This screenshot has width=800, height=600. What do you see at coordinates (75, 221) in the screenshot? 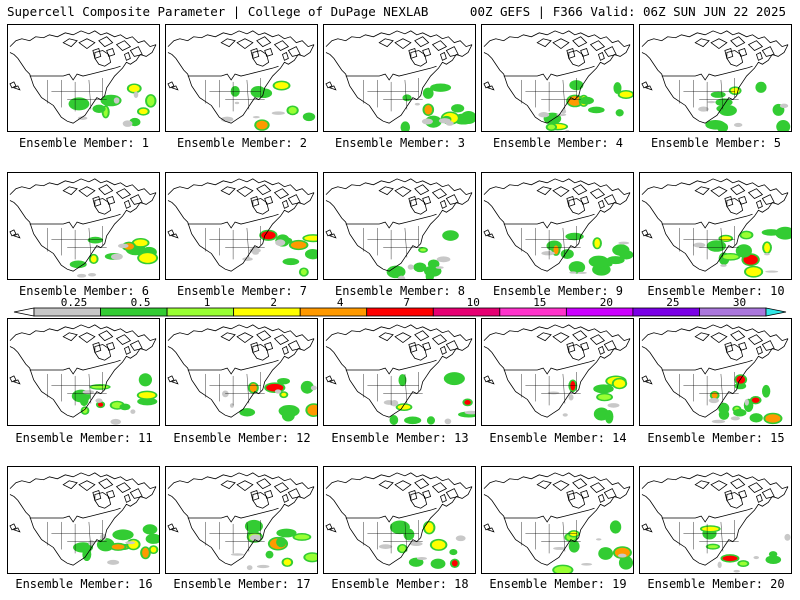
I see `country-border` at bounding box center [75, 221].